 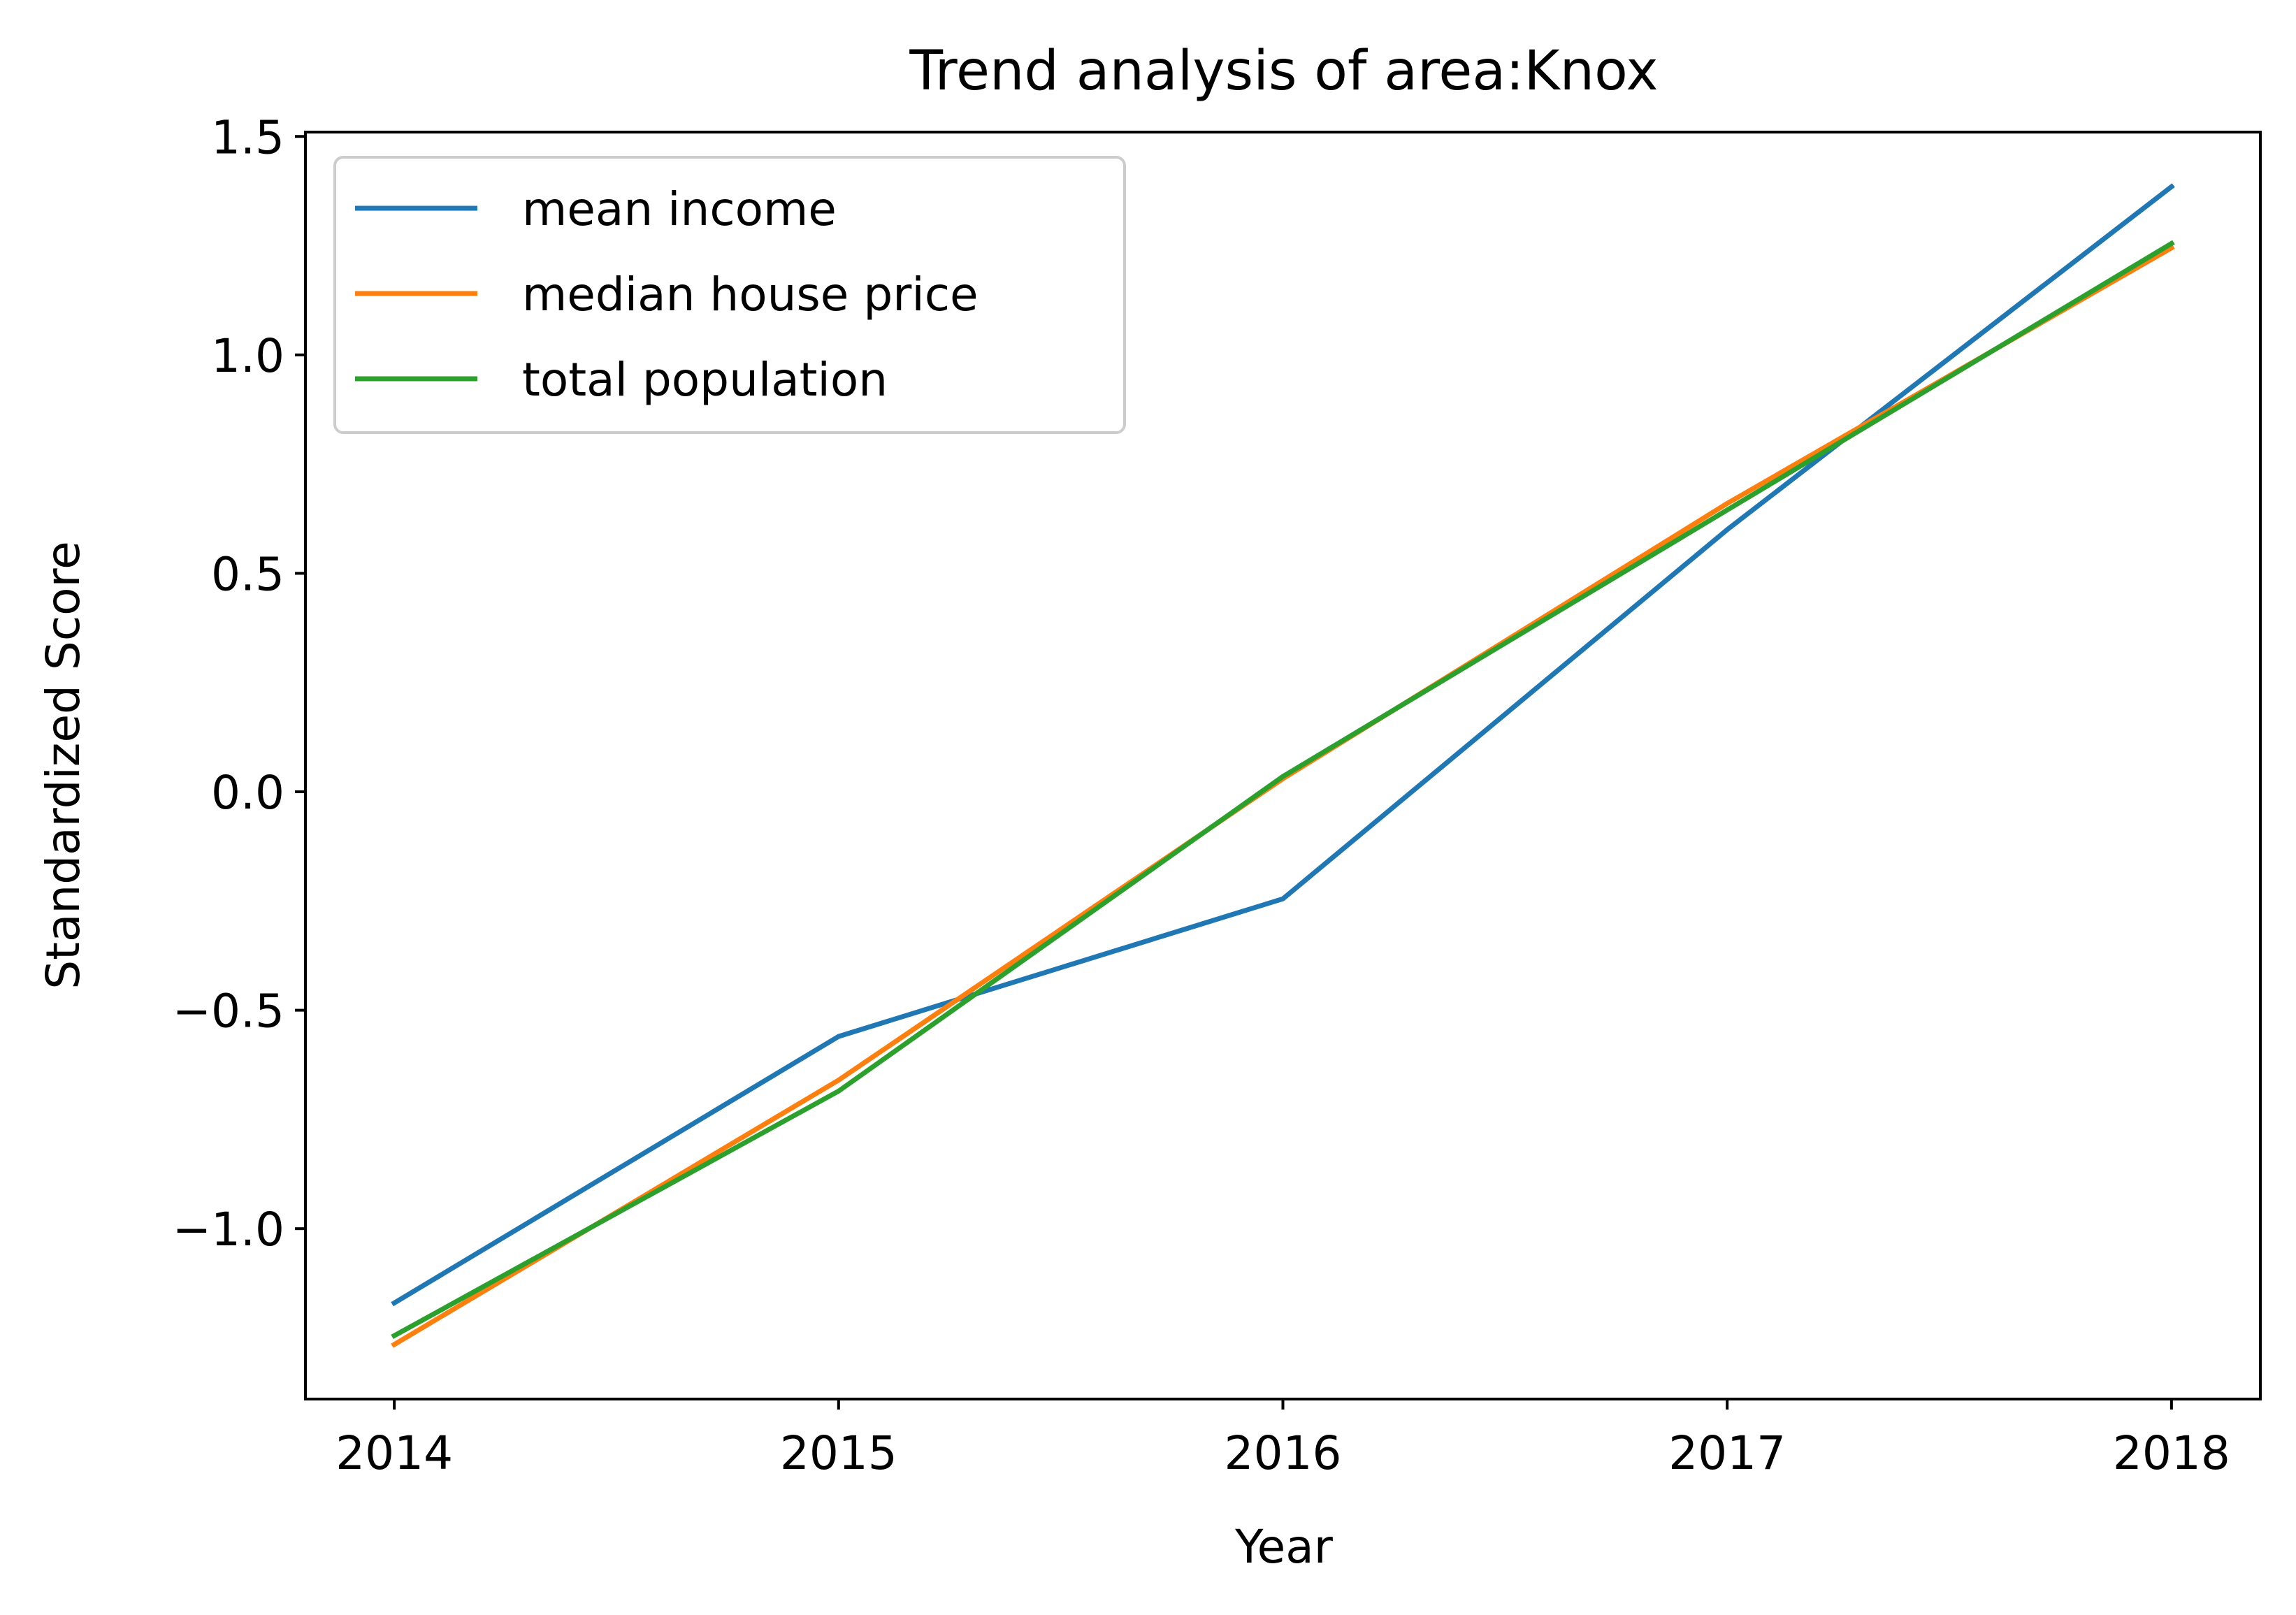 What do you see at coordinates (679, 209) in the screenshot?
I see `legend-label: mean income` at bounding box center [679, 209].